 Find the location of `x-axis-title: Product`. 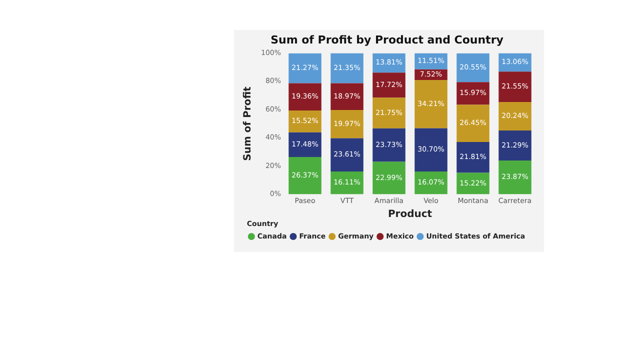

x-axis-title: Product is located at coordinates (410, 214).